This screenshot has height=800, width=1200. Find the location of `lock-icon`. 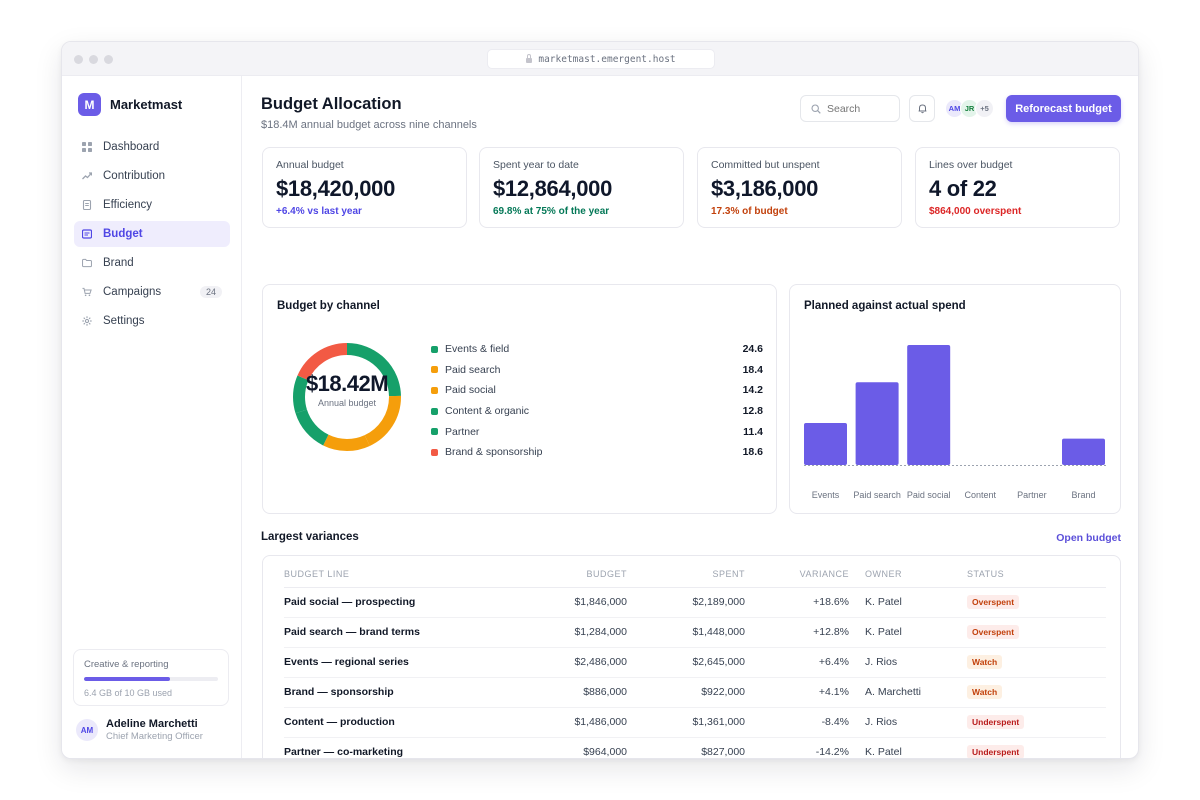

lock-icon is located at coordinates (529, 58).